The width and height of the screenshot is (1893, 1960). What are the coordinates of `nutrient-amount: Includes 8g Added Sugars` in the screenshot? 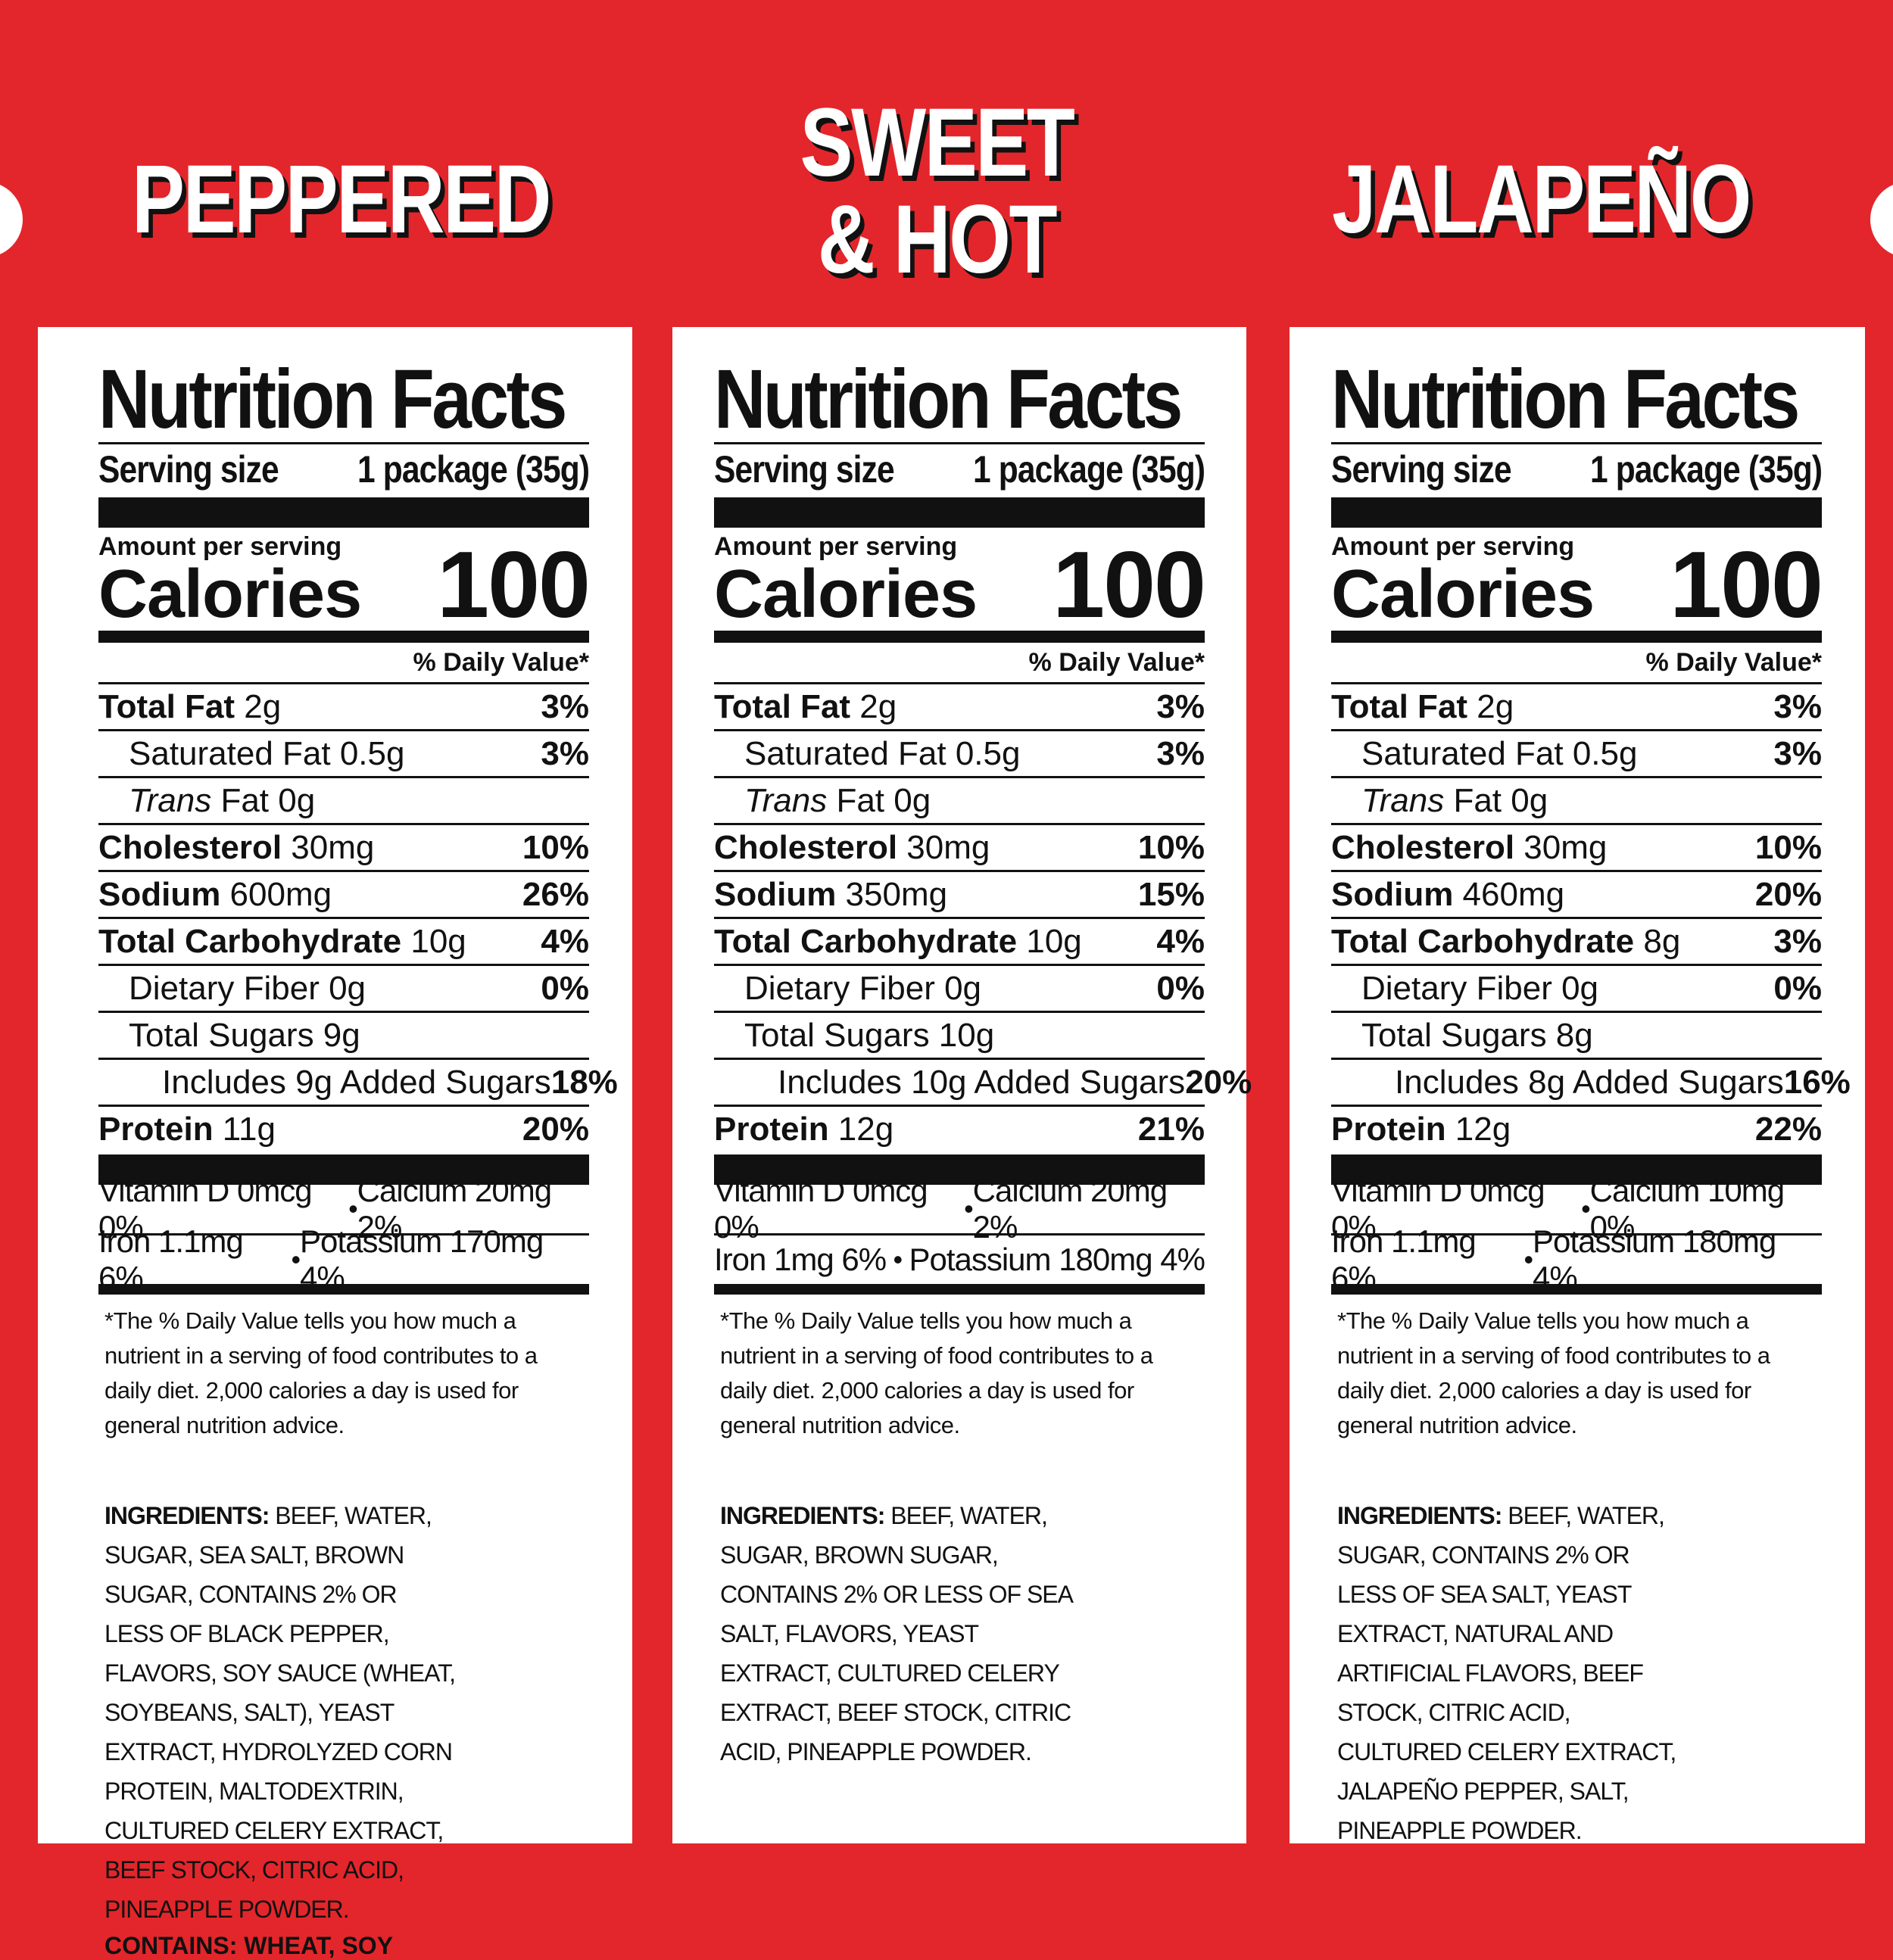 It's located at (1589, 1082).